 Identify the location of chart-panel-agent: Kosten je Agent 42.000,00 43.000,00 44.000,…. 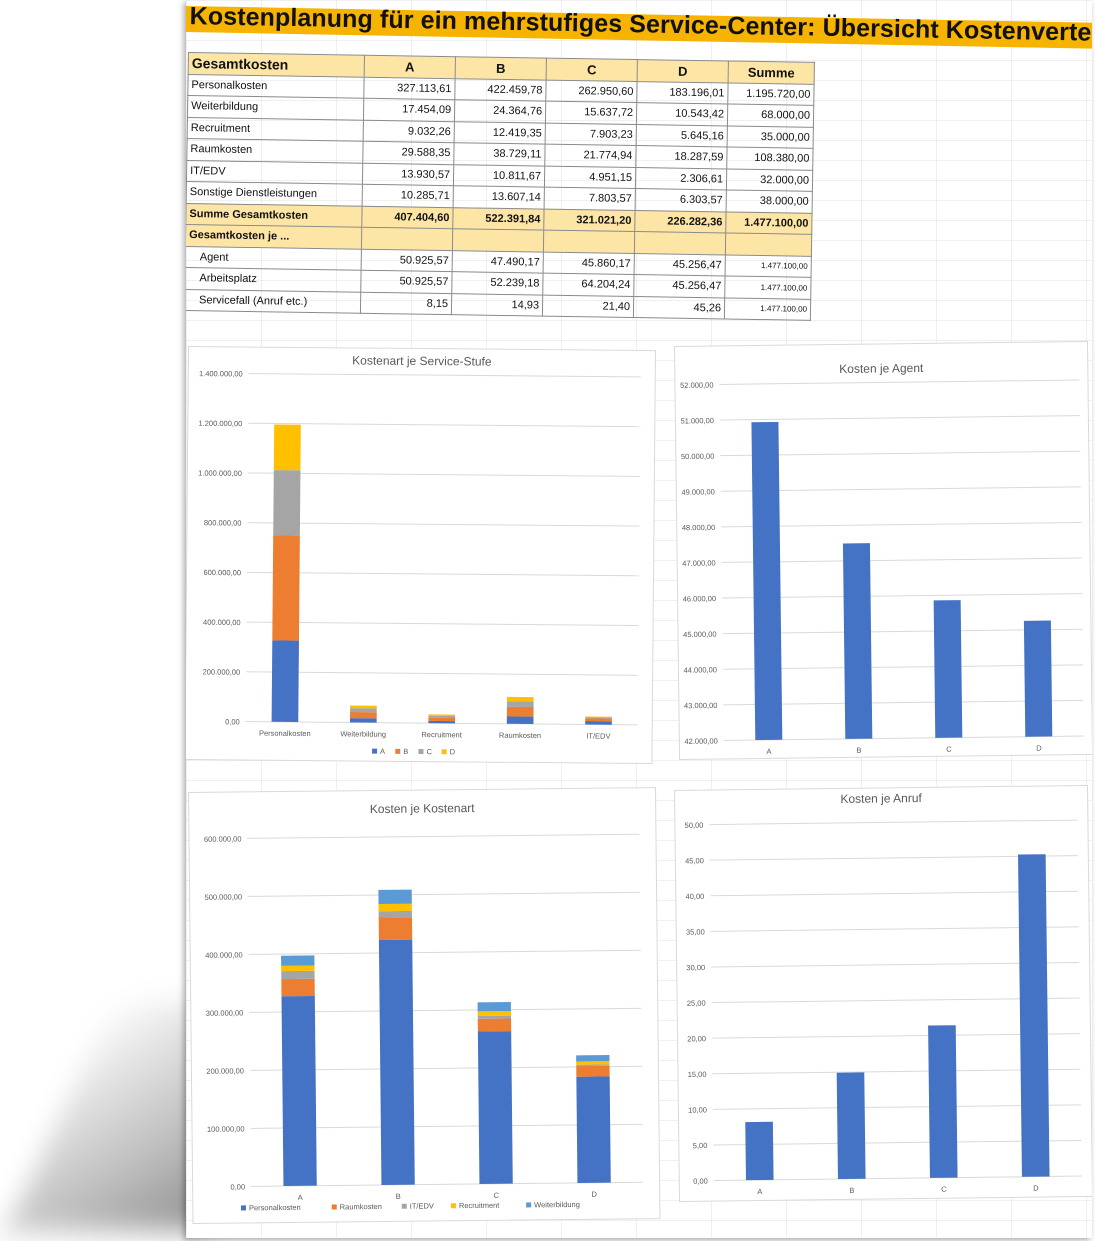
(883, 550).